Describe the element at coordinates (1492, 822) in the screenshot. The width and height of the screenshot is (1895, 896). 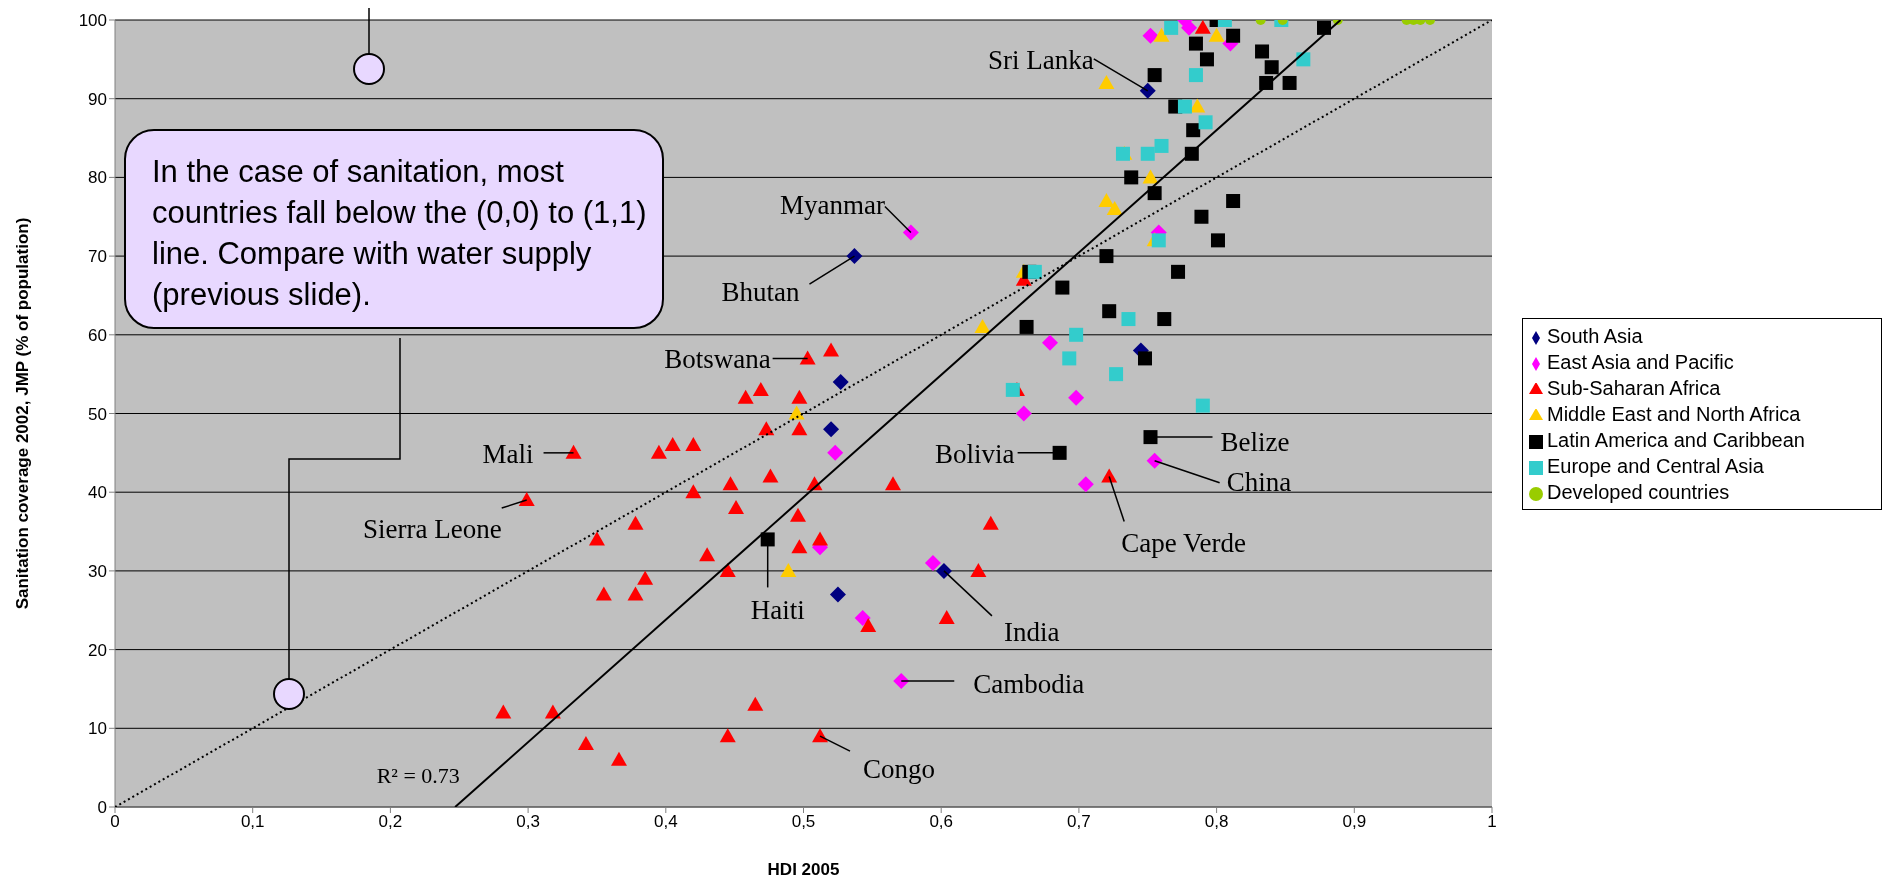
I see `x-tick-label: 1` at that location.